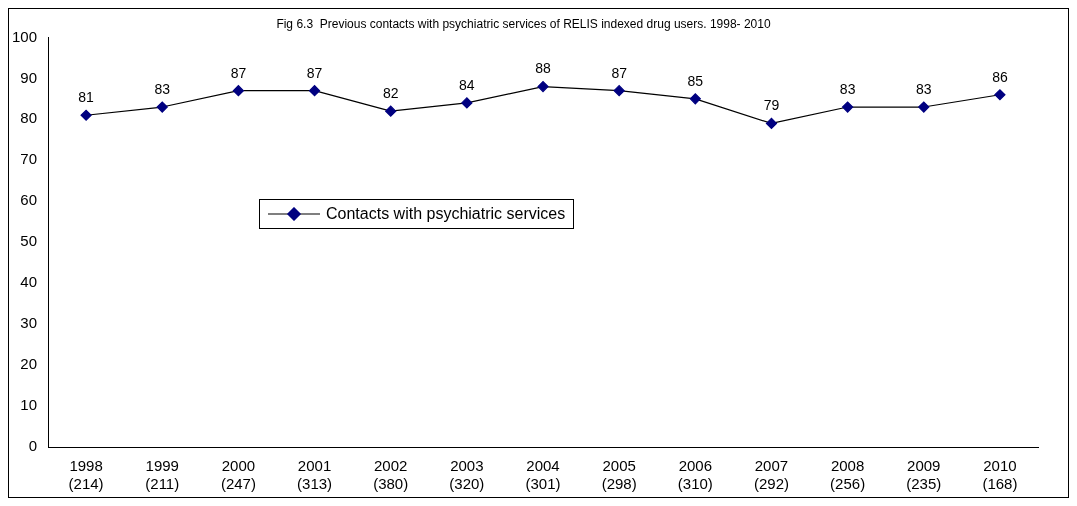 The image size is (1077, 506). Describe the element at coordinates (543, 475) in the screenshot. I see `x-tick-label: 2004 (301)` at that location.